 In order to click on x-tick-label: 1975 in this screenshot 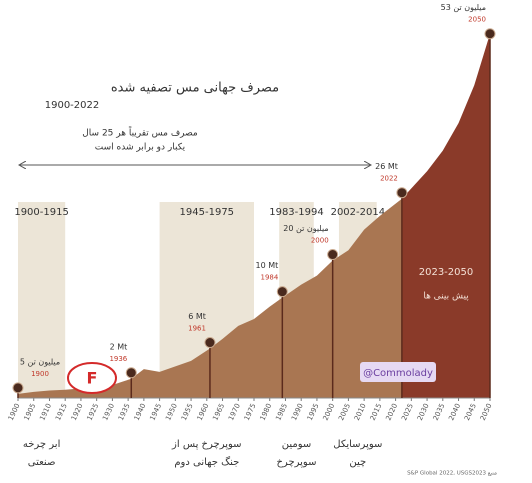, I will do `click(250, 412)`.